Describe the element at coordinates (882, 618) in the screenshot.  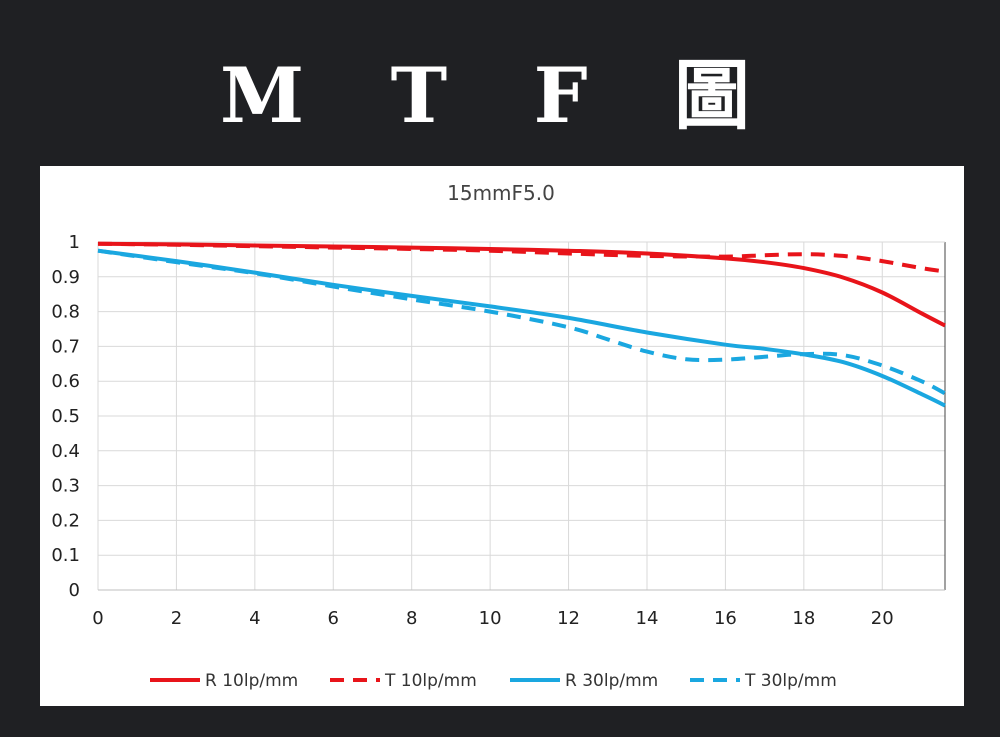
I see `x-tick-label: 20` at that location.